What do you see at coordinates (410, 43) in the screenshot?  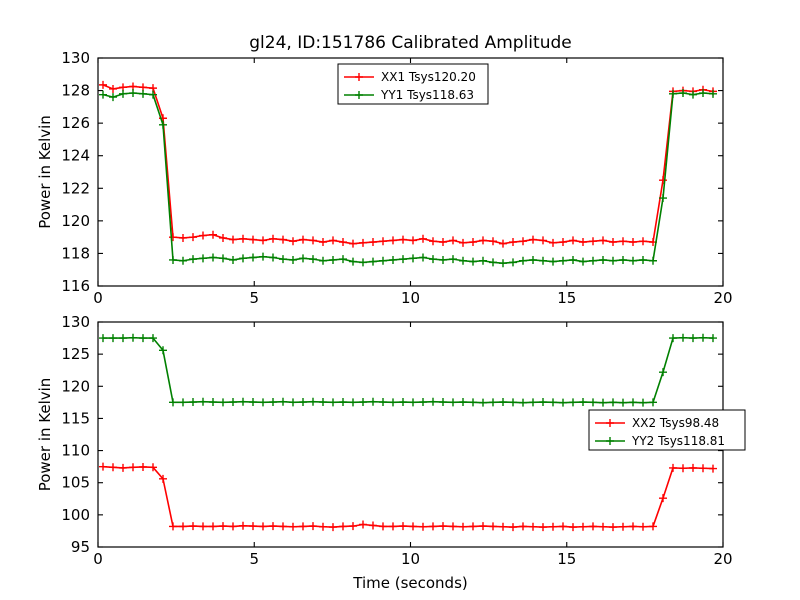 I see `figure-title: gl24, ID:151786 Calibrated Amplitude` at bounding box center [410, 43].